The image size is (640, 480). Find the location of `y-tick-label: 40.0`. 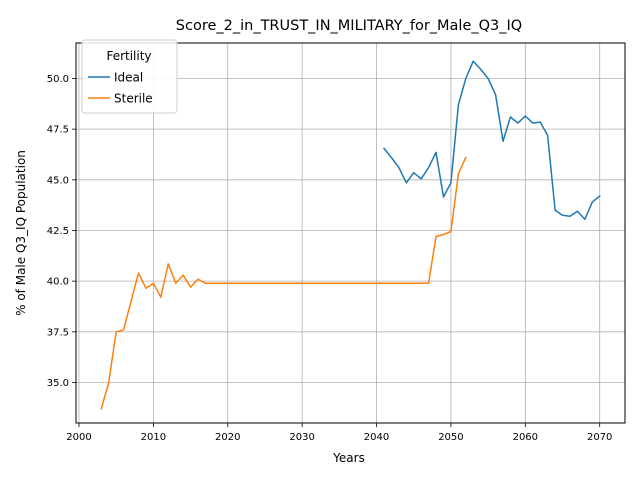

y-tick-label: 40.0 is located at coordinates (58, 282).